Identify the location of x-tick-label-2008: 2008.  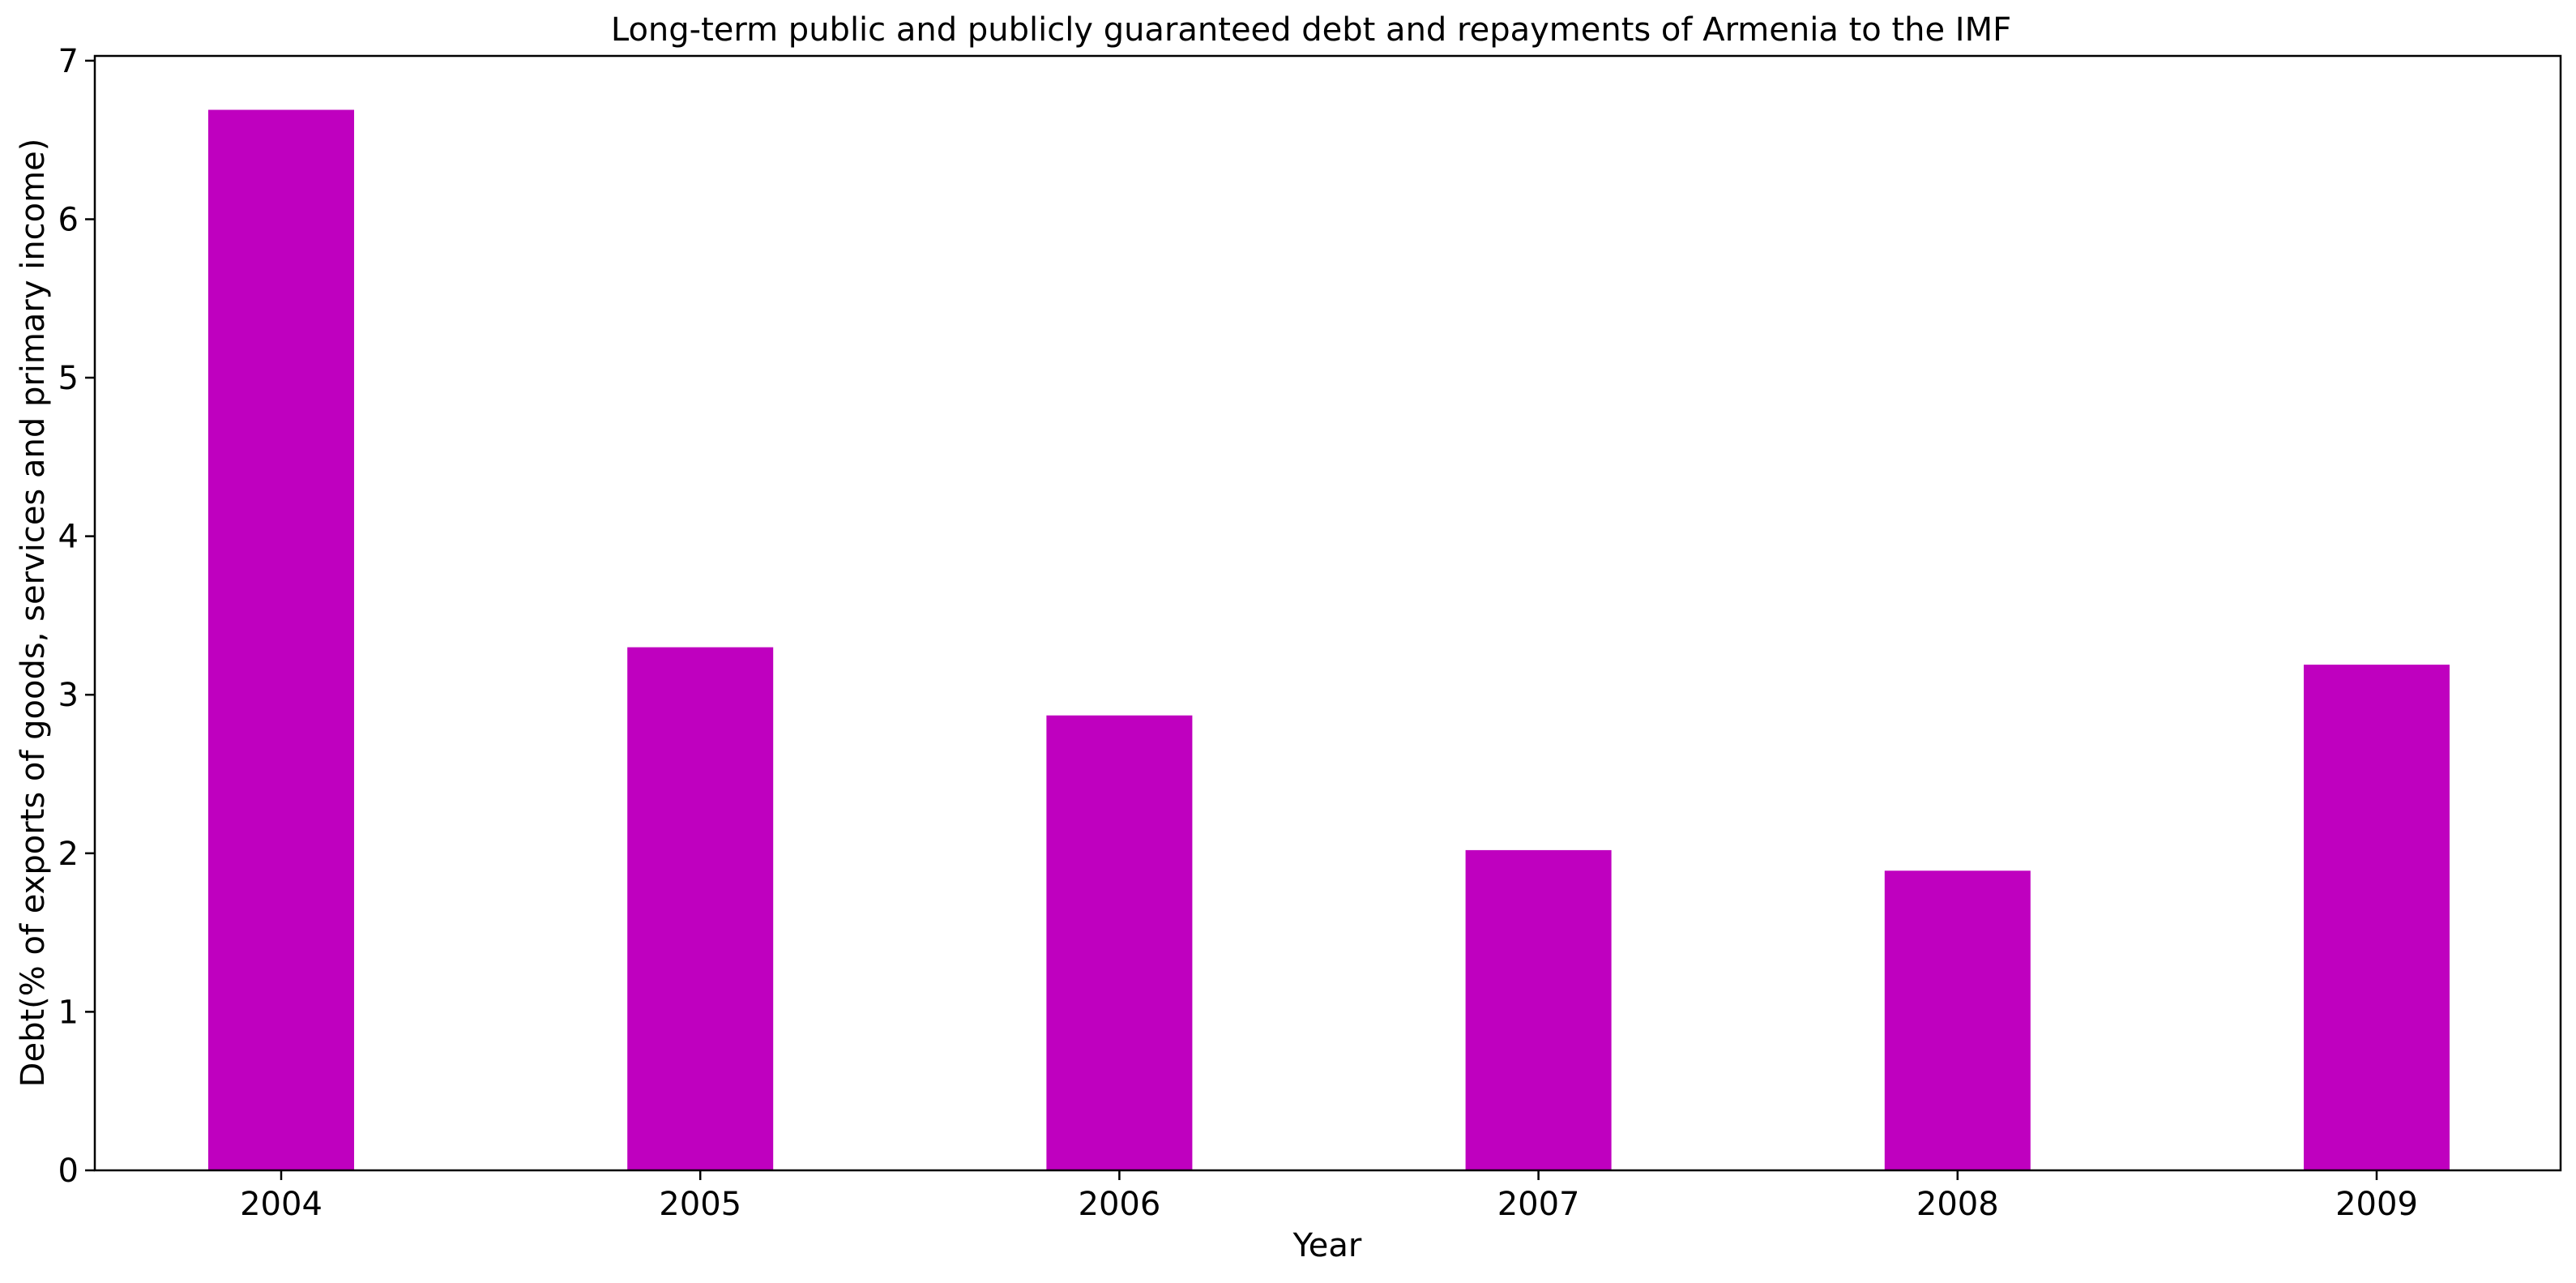
(1957, 1204).